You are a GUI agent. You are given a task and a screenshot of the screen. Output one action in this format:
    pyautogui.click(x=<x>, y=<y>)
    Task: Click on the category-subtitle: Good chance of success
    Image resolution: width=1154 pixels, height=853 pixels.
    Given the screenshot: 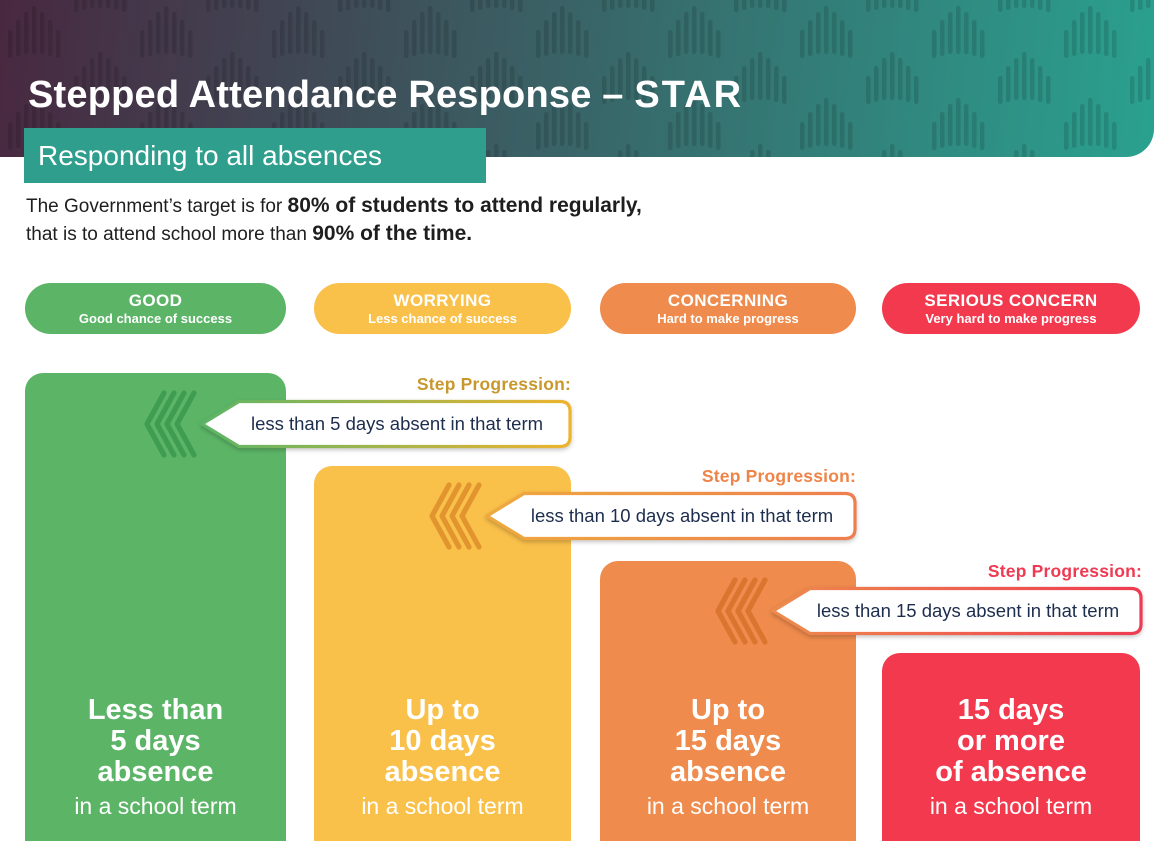 What is the action you would take?
    pyautogui.click(x=155, y=318)
    